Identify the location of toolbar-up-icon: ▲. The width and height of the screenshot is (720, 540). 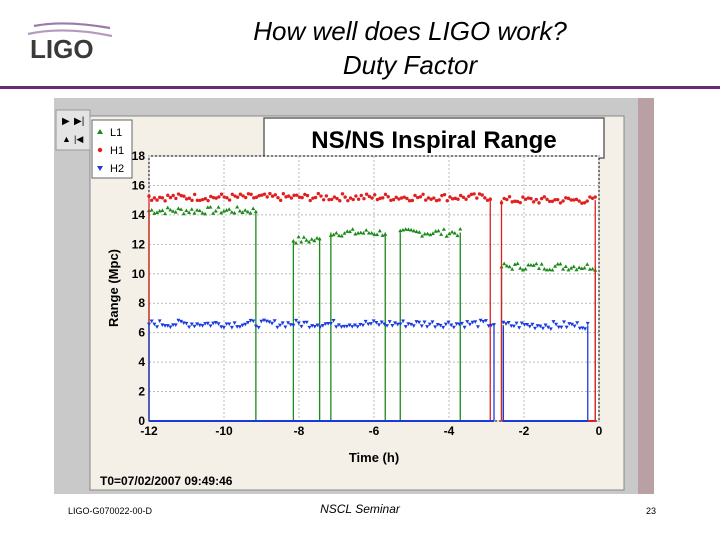
(66, 139).